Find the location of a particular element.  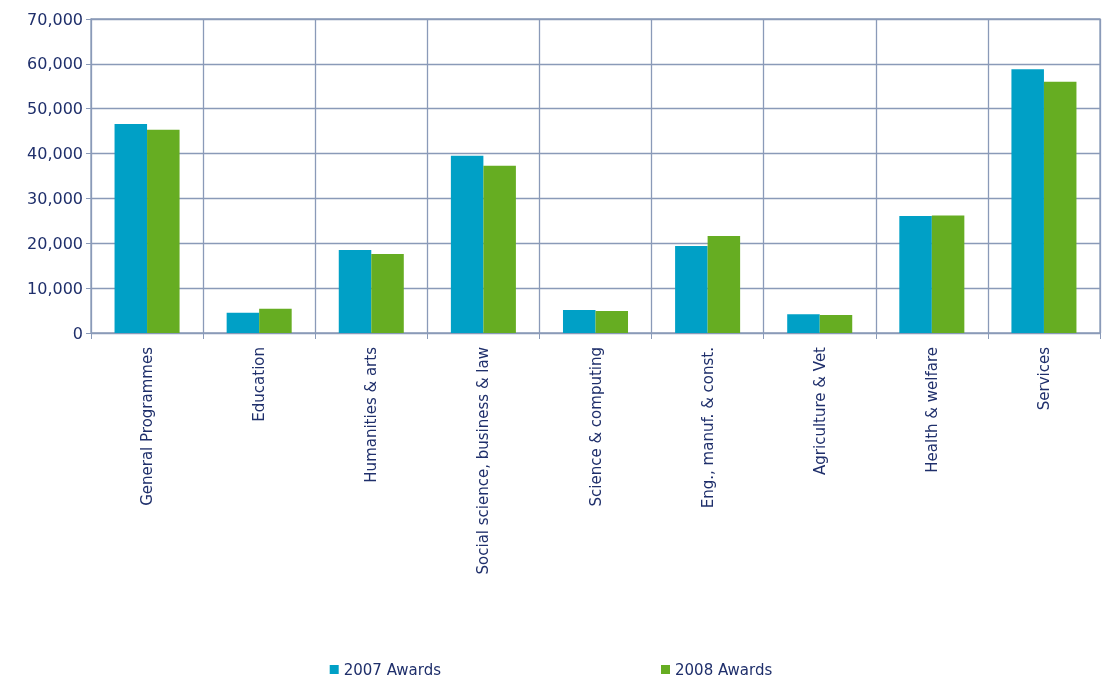

x-tick-label: Science & computing is located at coordinates (595, 427).